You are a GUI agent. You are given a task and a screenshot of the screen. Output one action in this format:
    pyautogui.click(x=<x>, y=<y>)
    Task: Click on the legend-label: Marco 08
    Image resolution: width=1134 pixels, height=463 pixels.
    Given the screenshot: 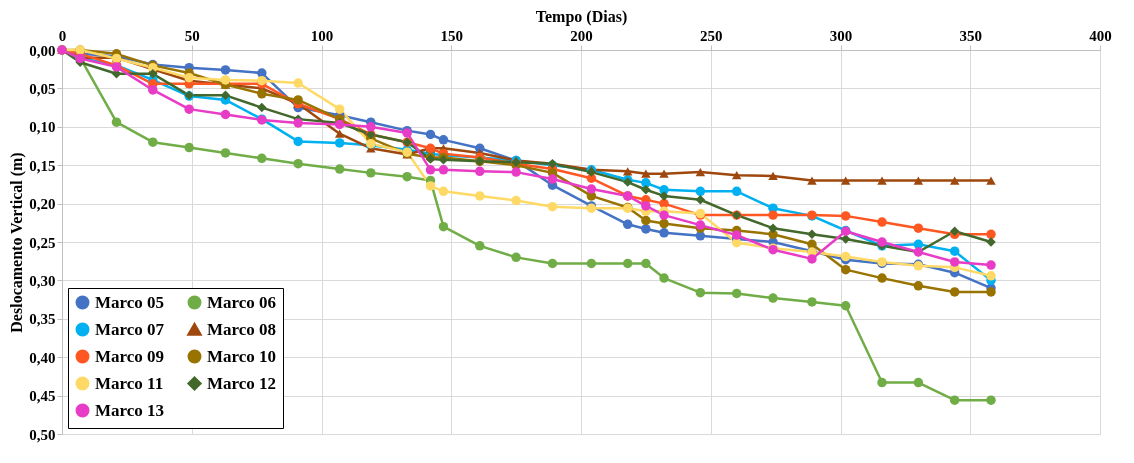 What is the action you would take?
    pyautogui.click(x=242, y=329)
    